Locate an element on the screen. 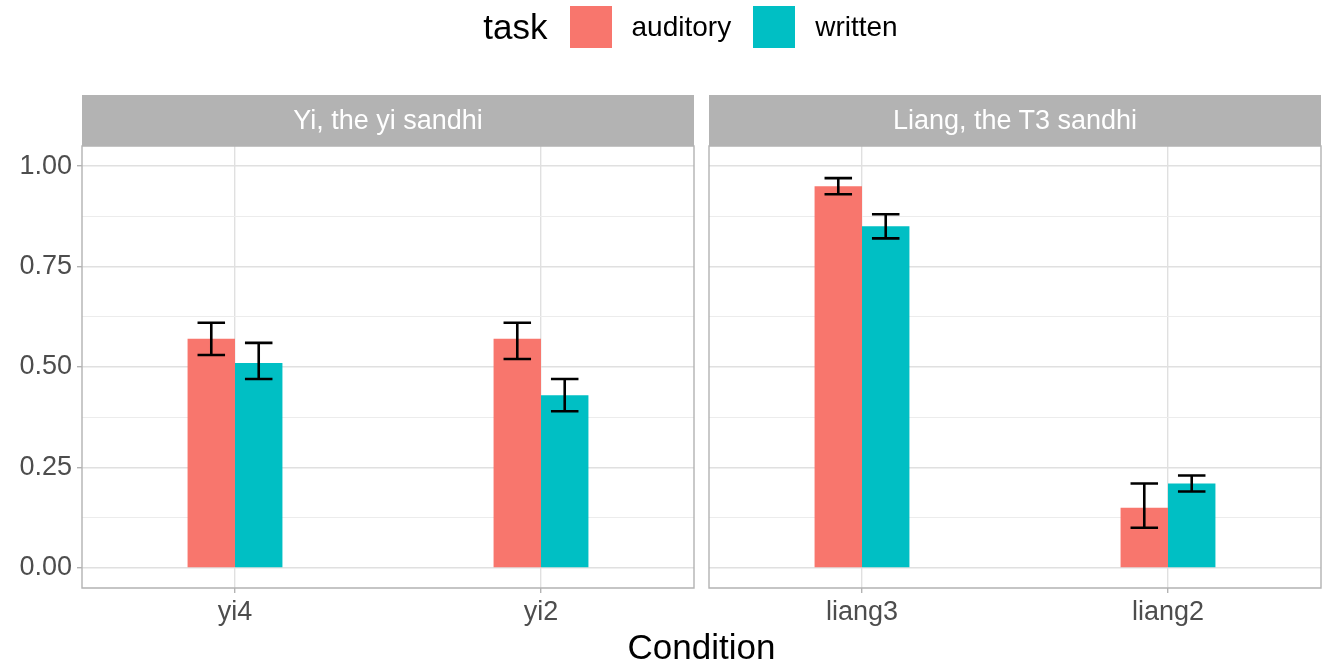  x-tick-label: yi4 is located at coordinates (235, 610).